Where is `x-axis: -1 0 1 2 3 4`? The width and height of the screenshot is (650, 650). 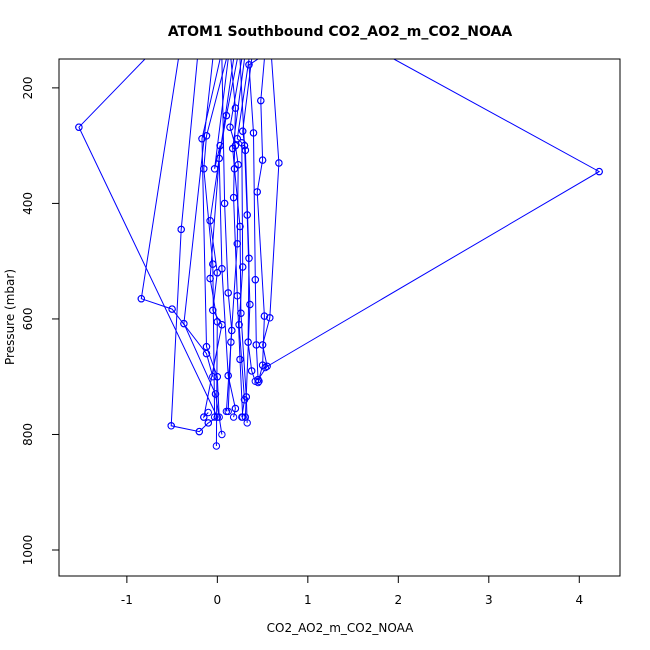 x-axis: -1 0 1 2 3 4 is located at coordinates (352, 591).